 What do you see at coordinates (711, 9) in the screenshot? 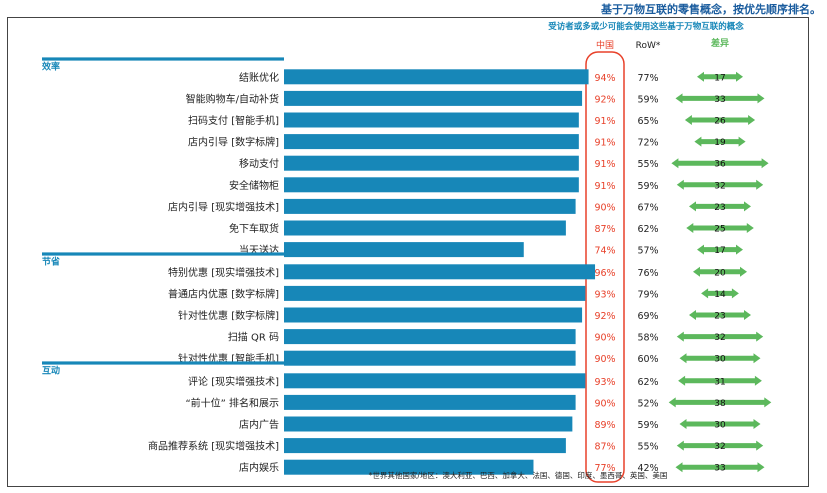
I see `page-title: 基于万物互联的零售概念，按优先顺序排名。` at bounding box center [711, 9].